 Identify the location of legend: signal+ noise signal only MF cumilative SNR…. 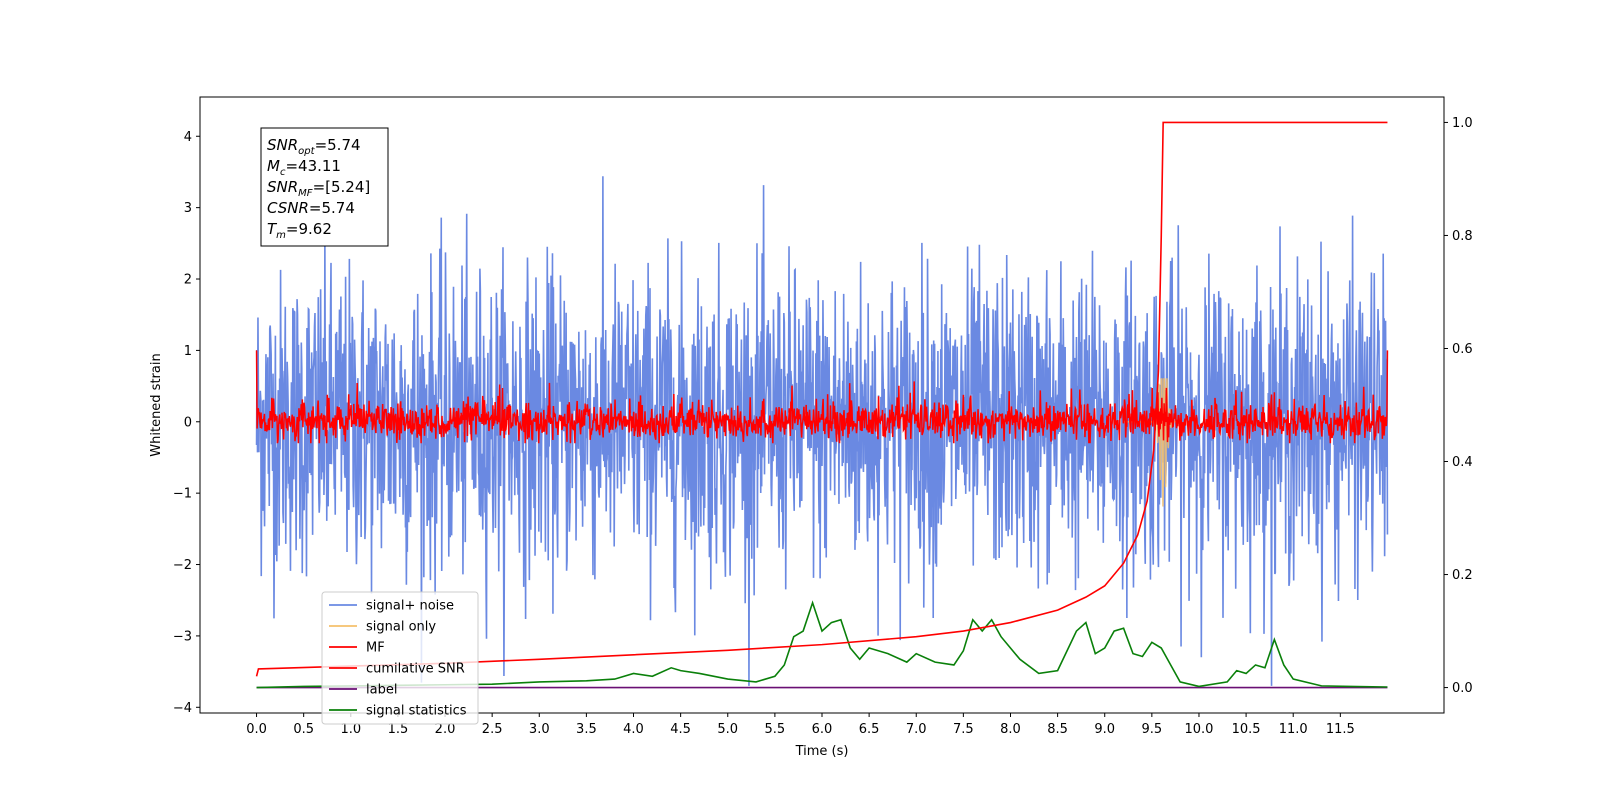
(400, 658).